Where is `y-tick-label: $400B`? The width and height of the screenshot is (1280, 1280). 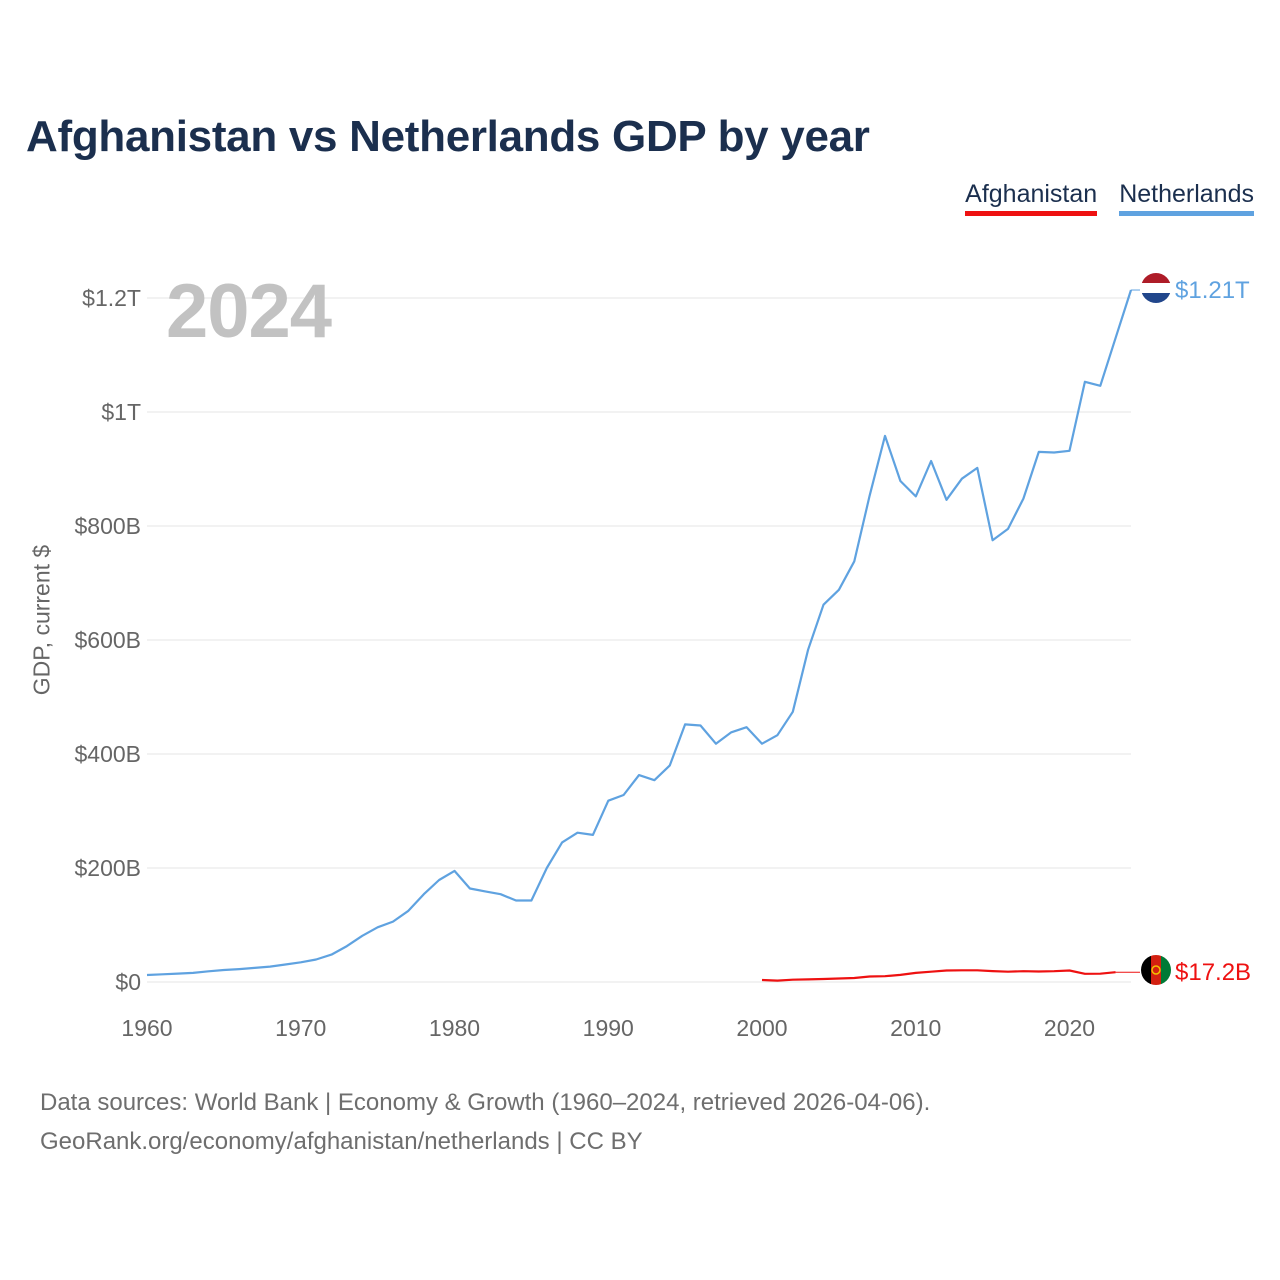 y-tick-label: $400B is located at coordinates (107, 754).